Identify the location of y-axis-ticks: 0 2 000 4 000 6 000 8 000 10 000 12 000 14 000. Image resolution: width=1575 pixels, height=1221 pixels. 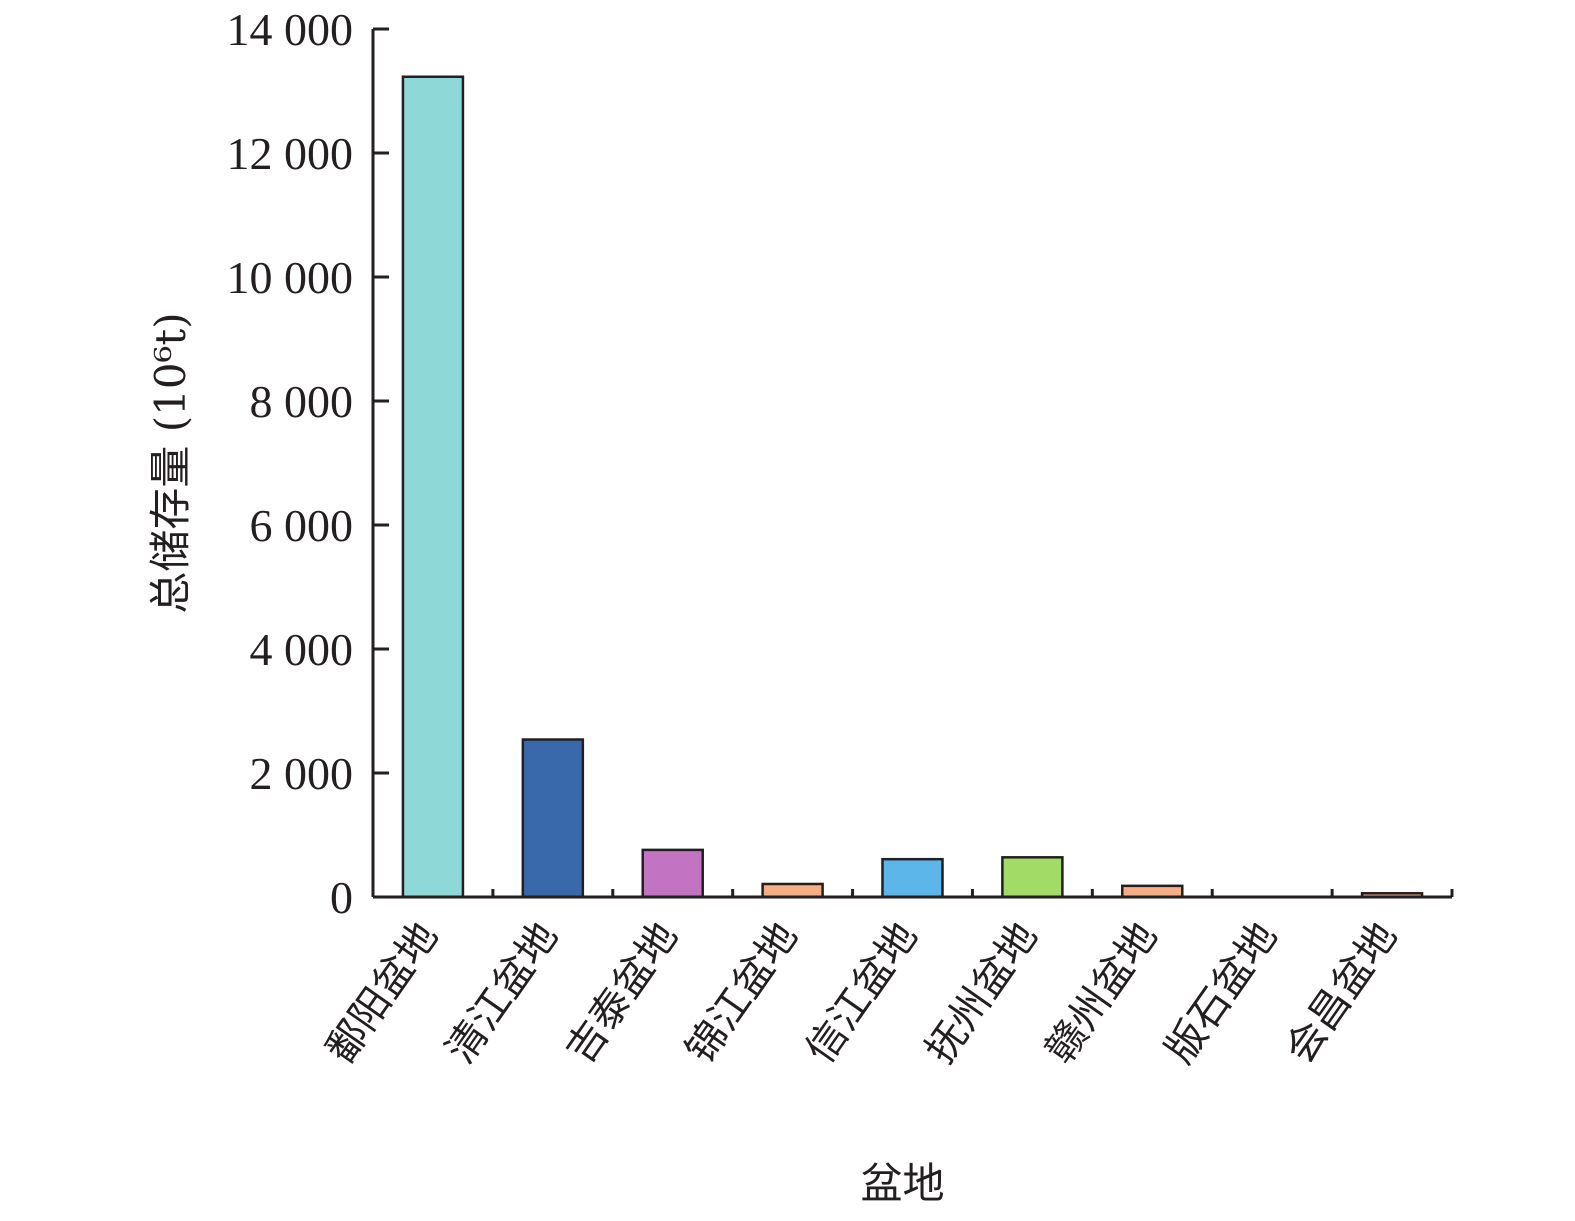
(308, 463).